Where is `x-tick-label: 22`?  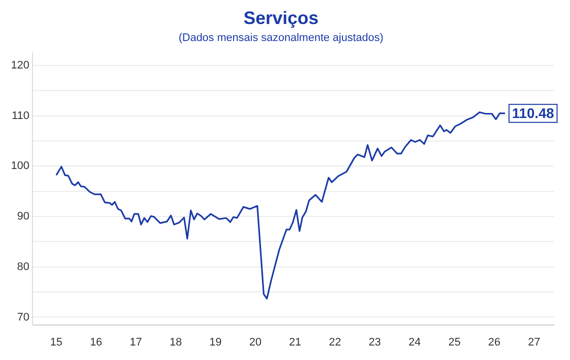 x-tick-label: 22 is located at coordinates (335, 342).